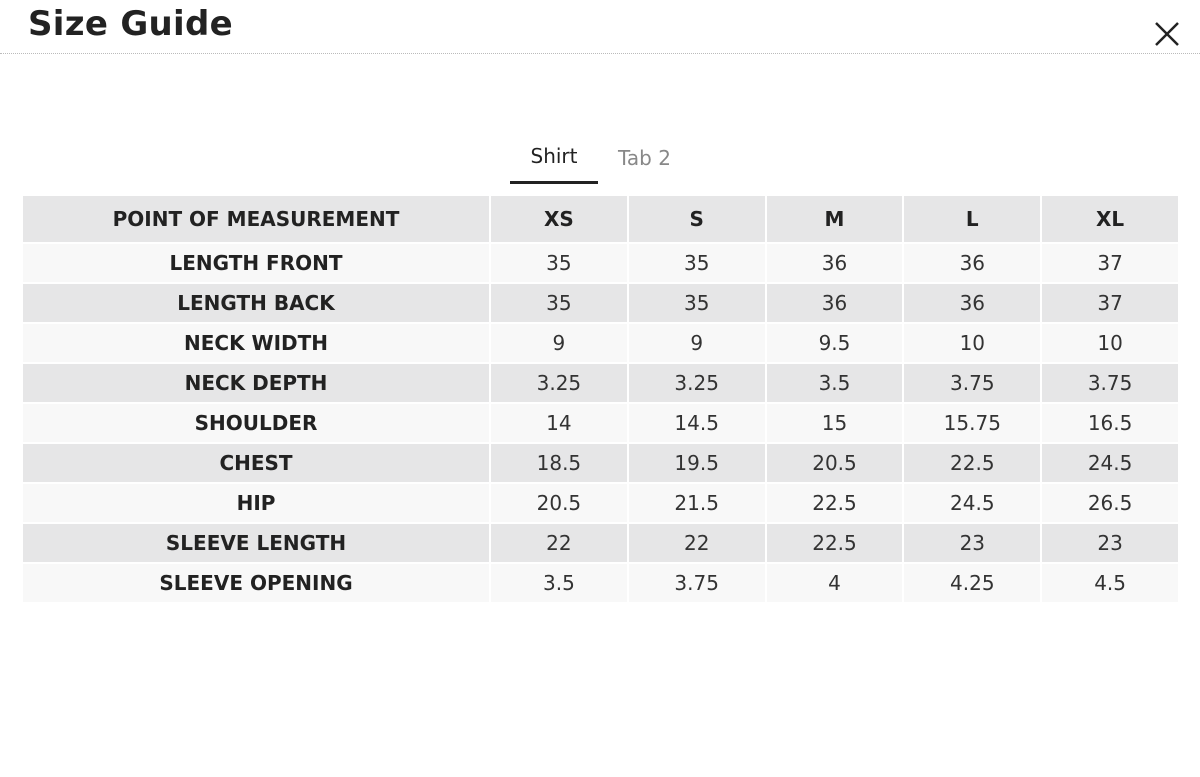 The width and height of the screenshot is (1200, 777). I want to click on cell: 4.25, so click(972, 583).